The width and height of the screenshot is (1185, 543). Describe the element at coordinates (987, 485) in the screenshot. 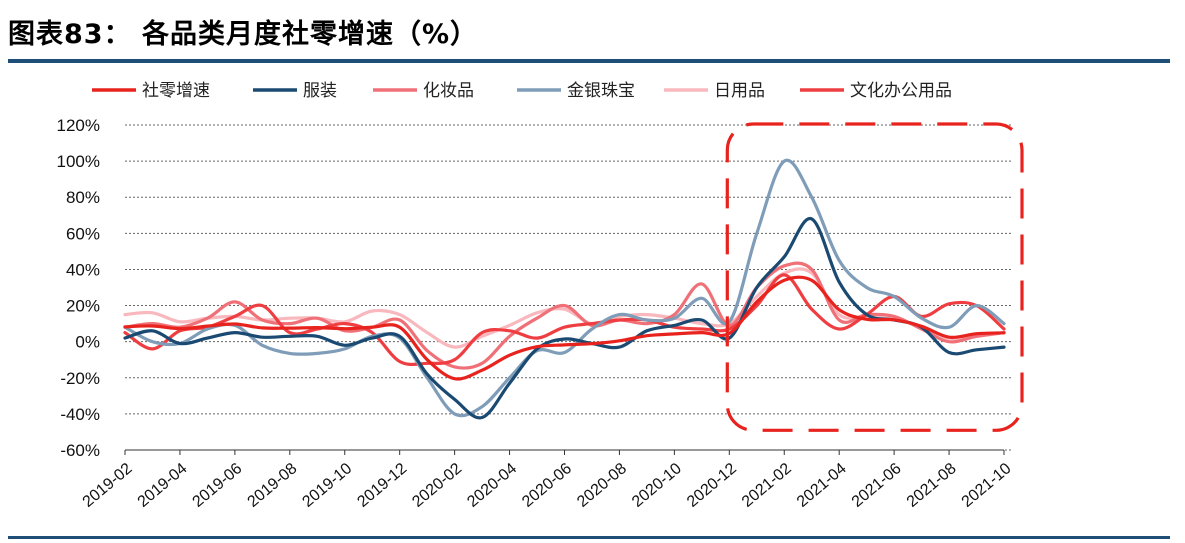

I see `x-tick-label: 2021-10` at that location.